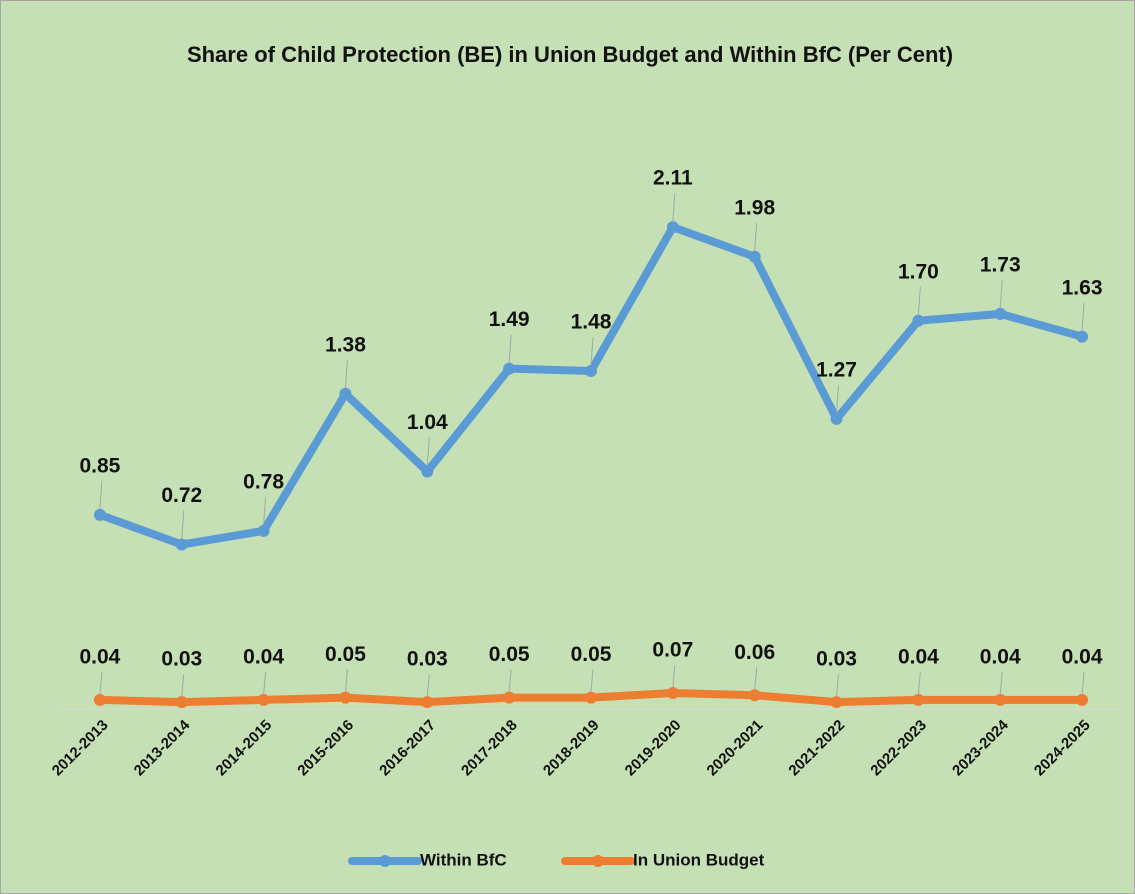 This screenshot has width=1135, height=894. Describe the element at coordinates (1062, 748) in the screenshot. I see `x-tick-label: 2024-2025` at that location.